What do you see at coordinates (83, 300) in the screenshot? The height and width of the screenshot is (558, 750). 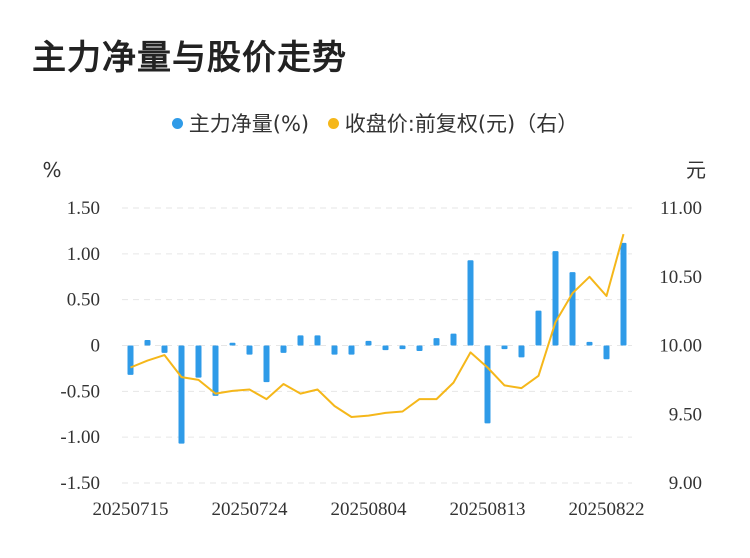 I see `y-left-tick-label: 0.50` at bounding box center [83, 300].